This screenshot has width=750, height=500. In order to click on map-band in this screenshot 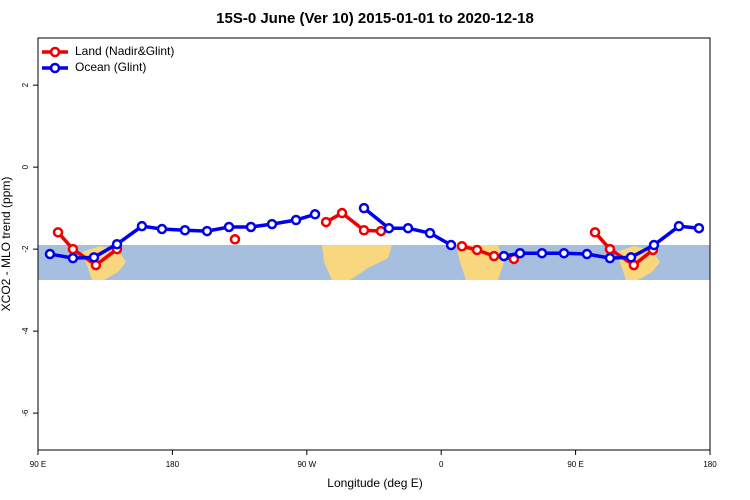, I will do `click(374, 262)`.